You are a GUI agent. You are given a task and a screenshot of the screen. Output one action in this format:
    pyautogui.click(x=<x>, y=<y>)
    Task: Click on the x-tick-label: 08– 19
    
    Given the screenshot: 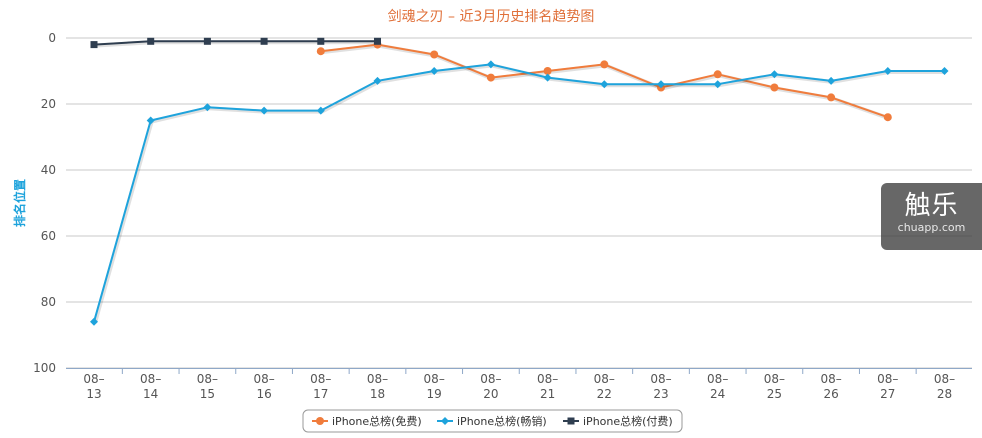 What is the action you would take?
    pyautogui.click(x=434, y=386)
    